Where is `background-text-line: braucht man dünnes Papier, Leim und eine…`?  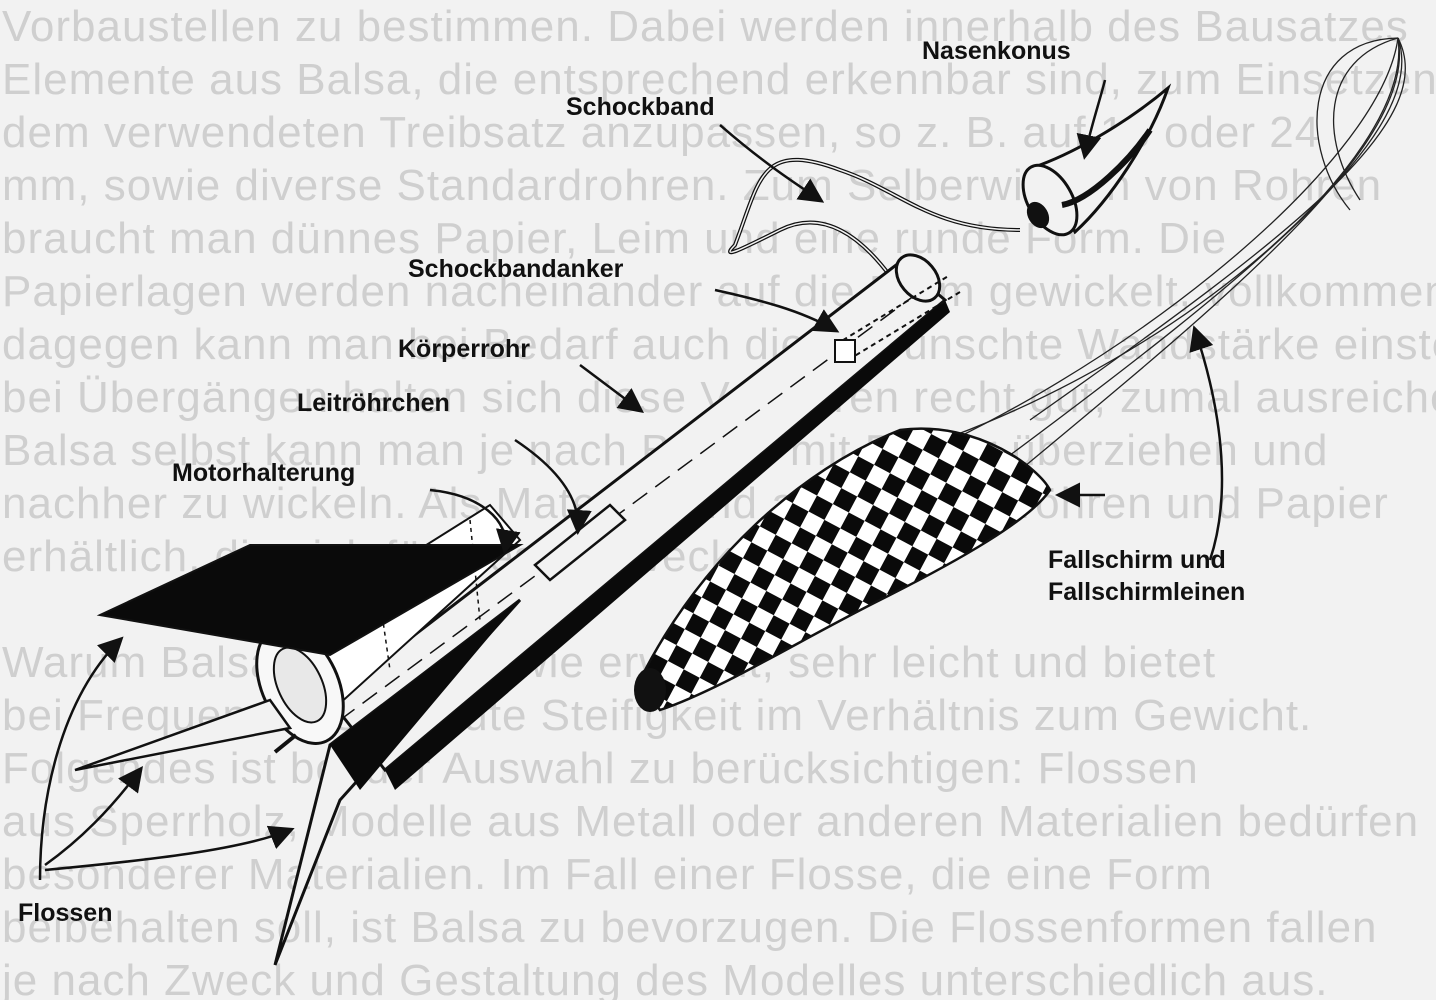
background-text-line: braucht man dünnes Papier, Leim und eine… is located at coordinates (615, 238).